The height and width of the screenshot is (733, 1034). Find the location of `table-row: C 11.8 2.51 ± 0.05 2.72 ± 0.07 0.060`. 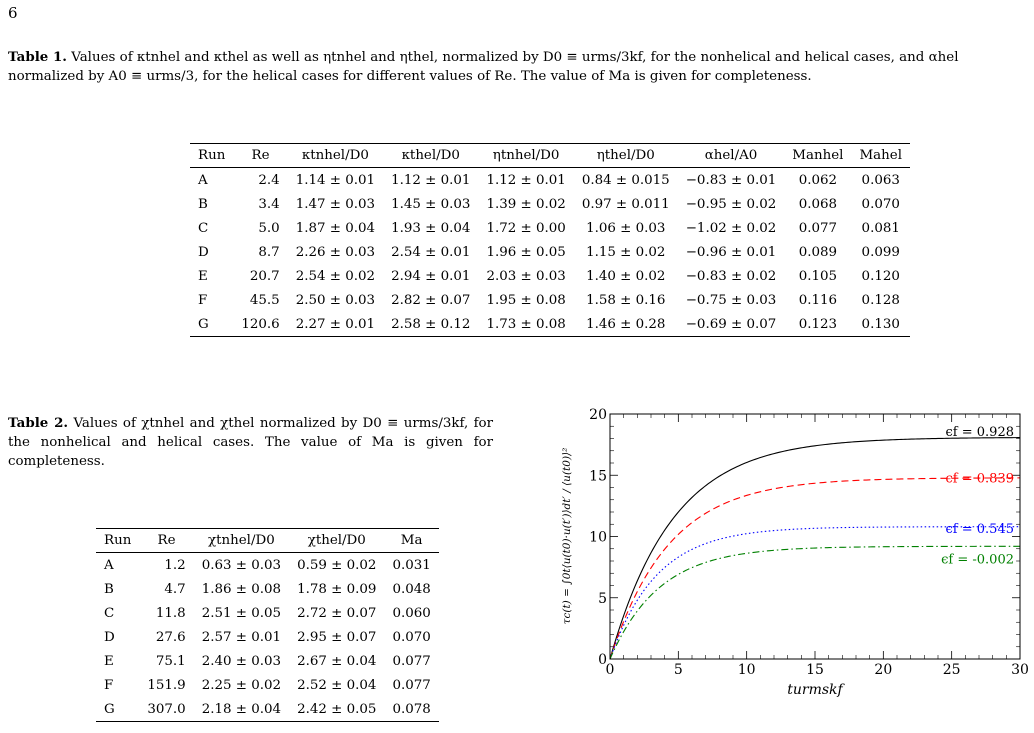

table-row: C 11.8 2.51 ± 0.05 2.72 ± 0.07 0.060 is located at coordinates (267, 613).